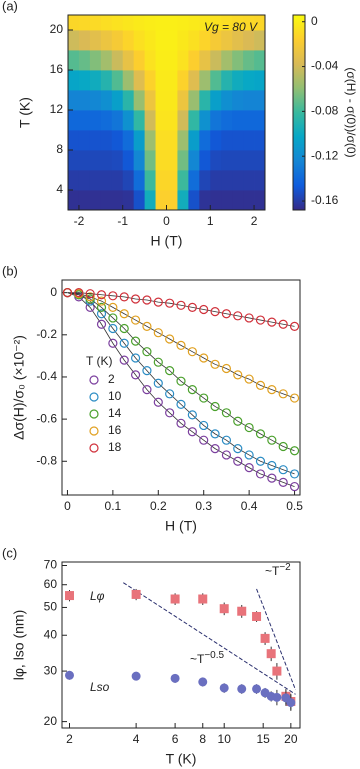 Image resolution: width=360 pixels, height=769 pixels. What do you see at coordinates (57, 29) in the screenshot?
I see `y-tick-label: 20` at bounding box center [57, 29].